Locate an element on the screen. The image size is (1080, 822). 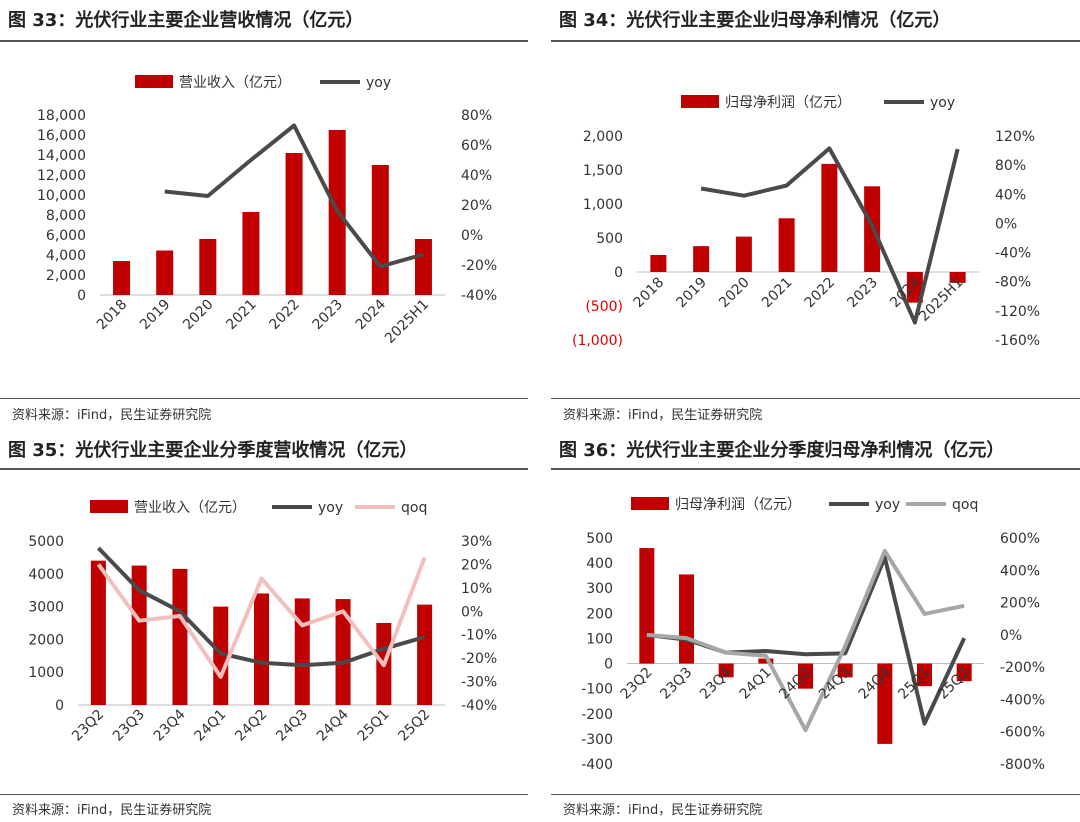
legend-label: 归母净利润（亿元） is located at coordinates (788, 102).